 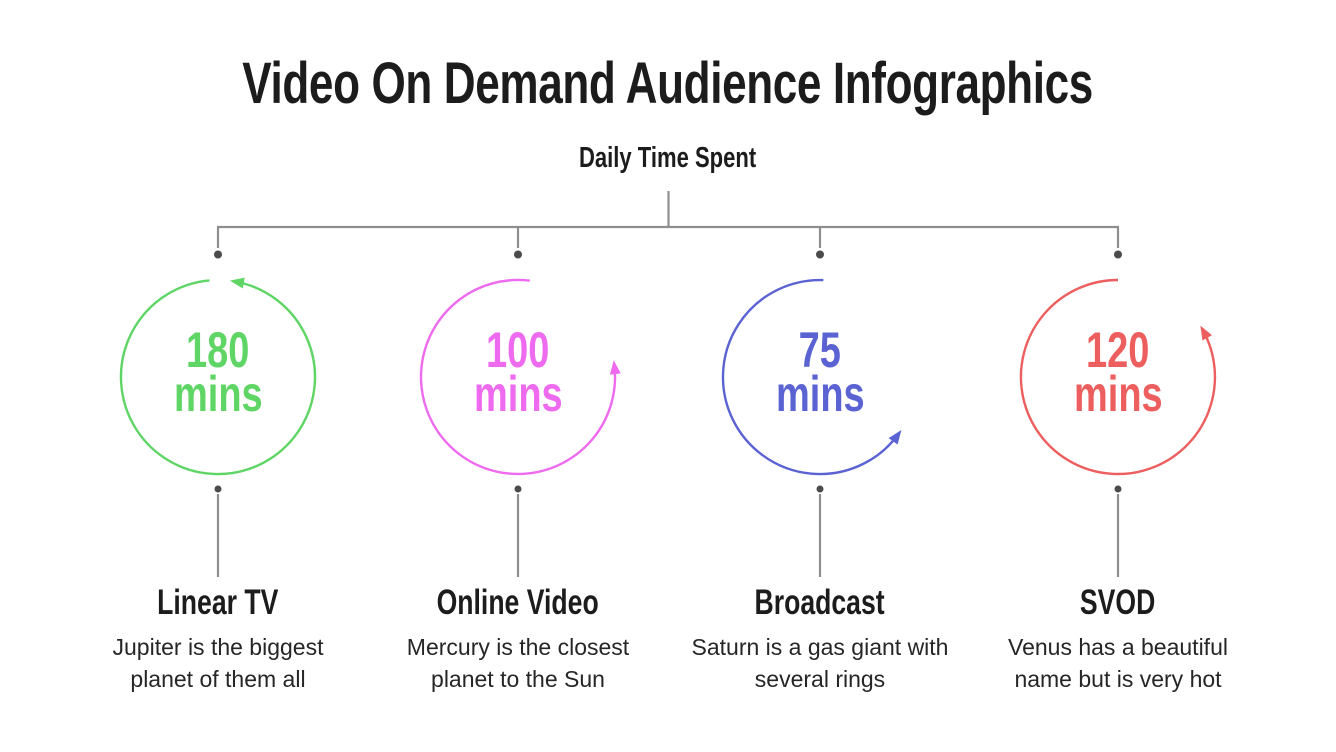 I want to click on arc-gauge-linear-tv, so click(x=218, y=377).